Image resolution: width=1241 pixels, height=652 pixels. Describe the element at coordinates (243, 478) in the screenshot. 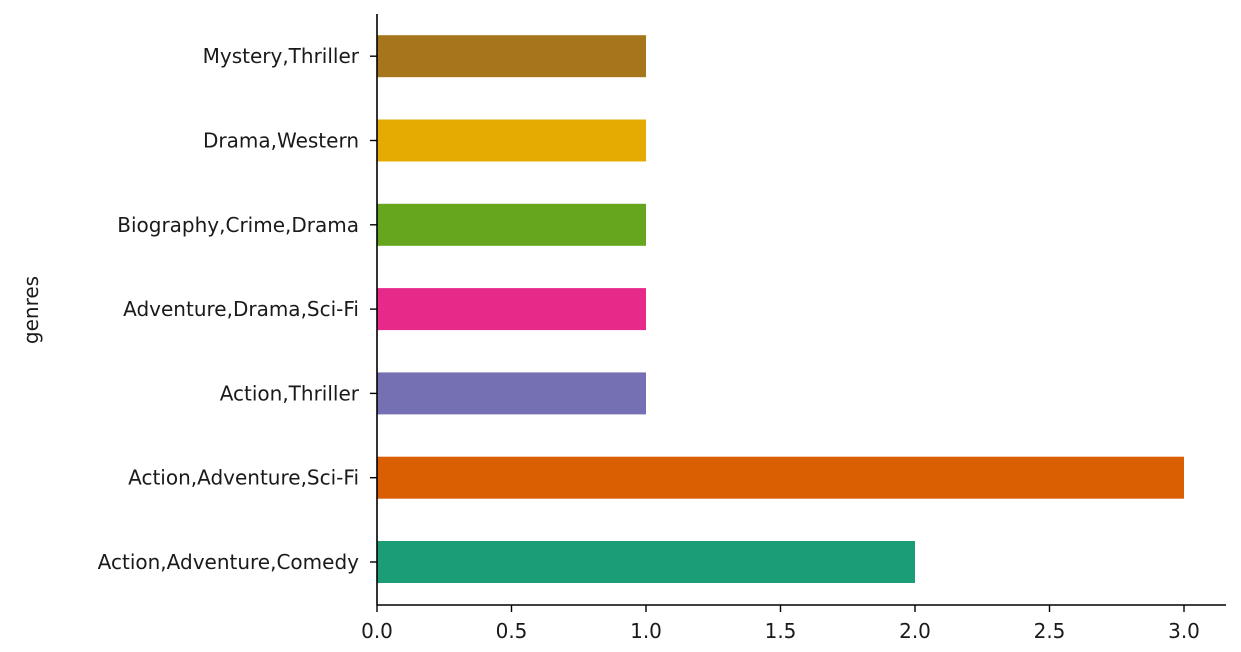

I see `y-tick-label: Action,Adventure,Sci-Fi` at that location.